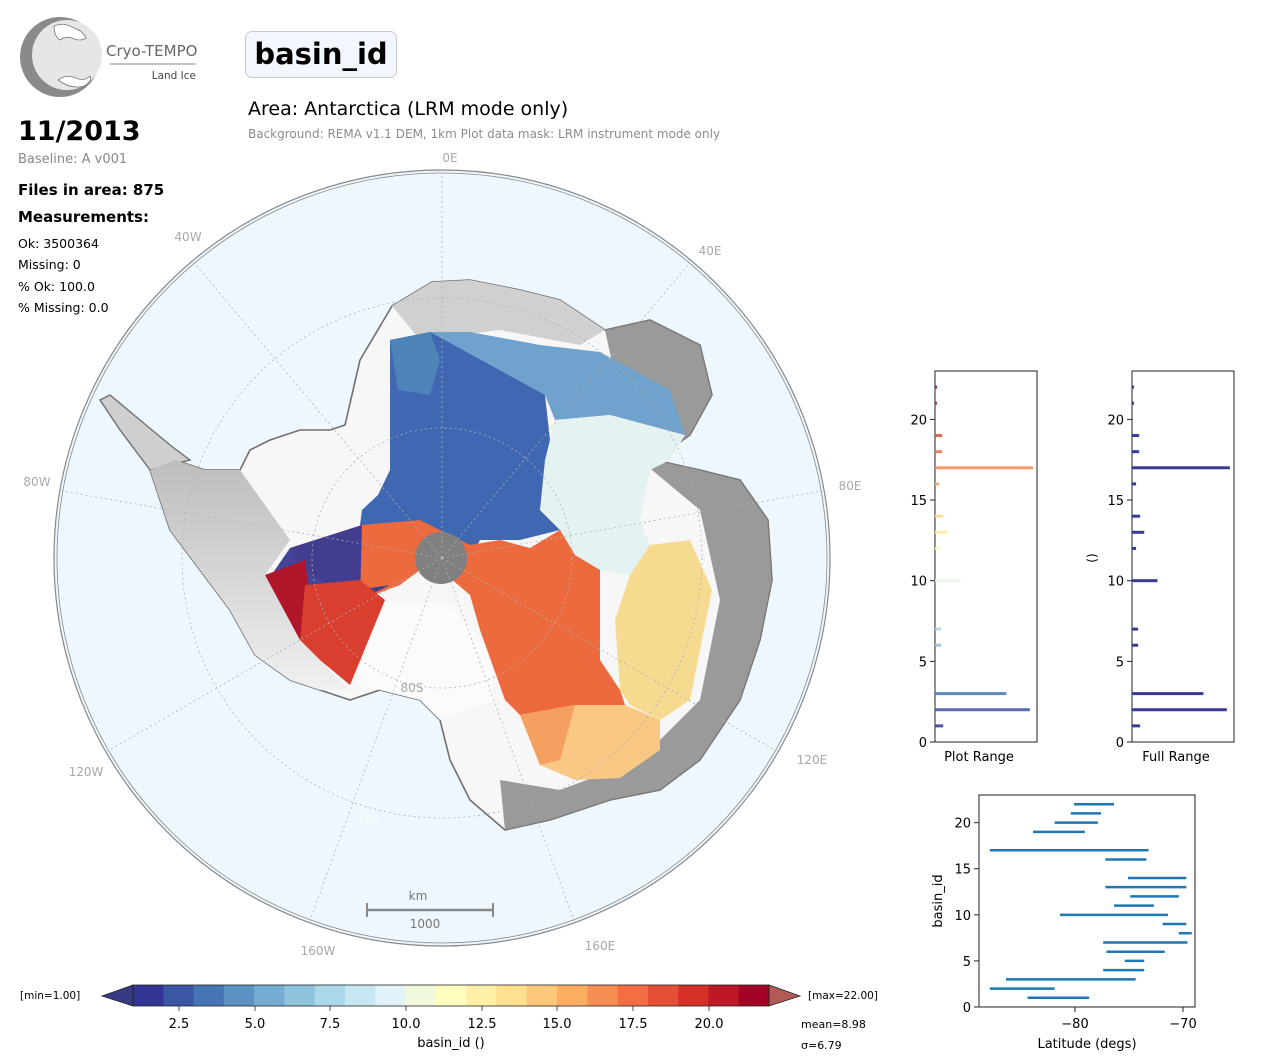 This screenshot has width=1272, height=1060. Describe the element at coordinates (63, 307) in the screenshot. I see `stat-percent-missing: % Missing: 0.0` at that location.